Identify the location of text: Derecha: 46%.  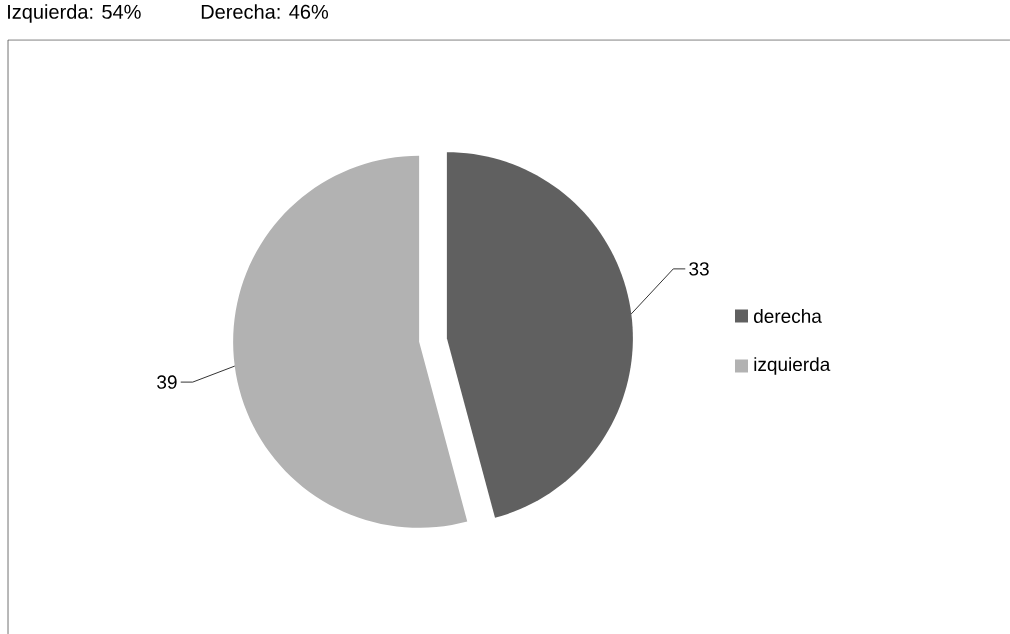
(265, 11).